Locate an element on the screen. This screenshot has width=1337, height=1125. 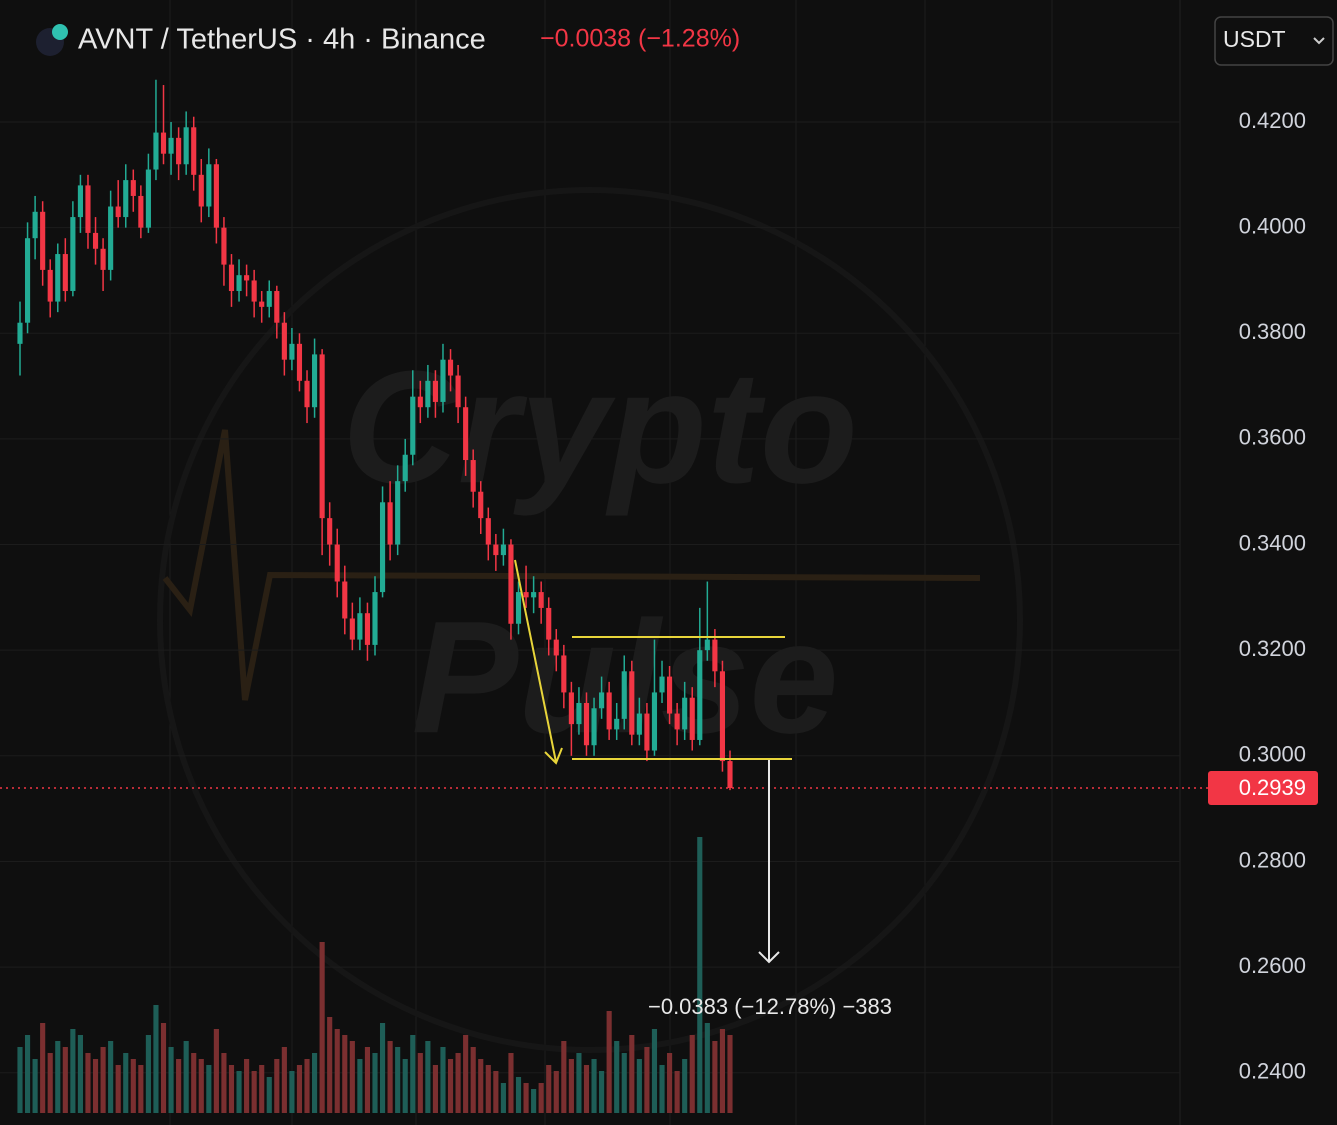
y-tick-label: 0.3600 is located at coordinates (1272, 437).